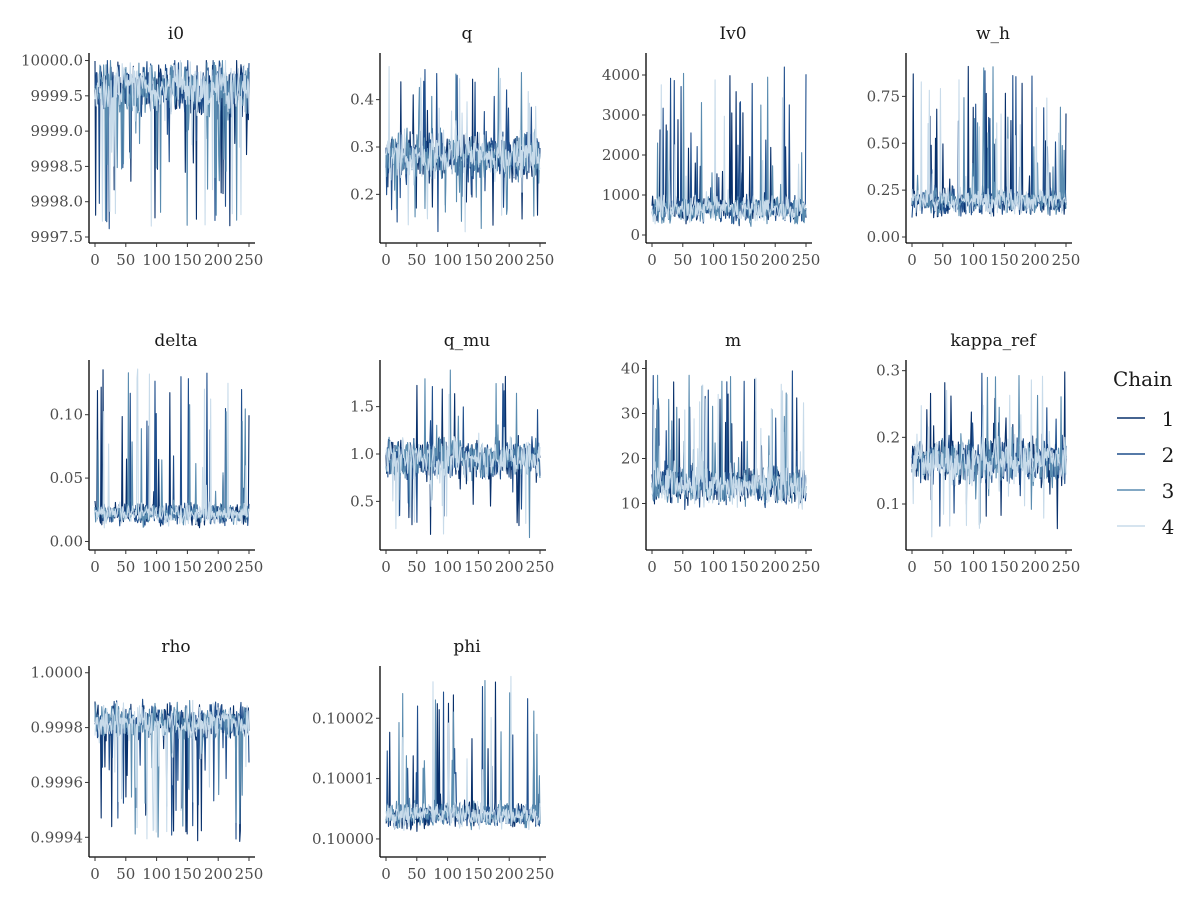  I want to click on y-tick-label: 0.9998, so click(57, 728).